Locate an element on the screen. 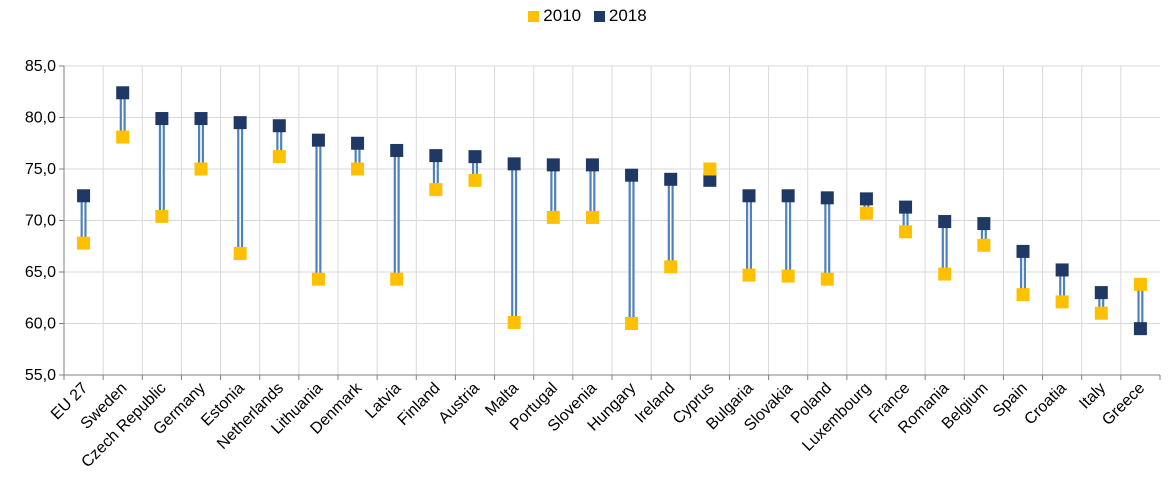 This screenshot has height=488, width=1175. legend-swatch-2018 is located at coordinates (599, 16).